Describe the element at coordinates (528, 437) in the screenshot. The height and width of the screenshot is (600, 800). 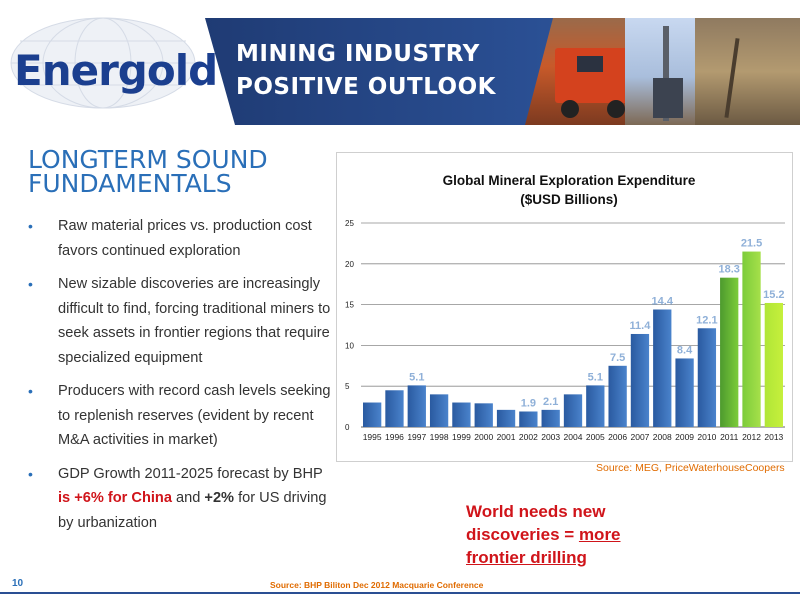
I see `x-tick-label: 2002` at that location.